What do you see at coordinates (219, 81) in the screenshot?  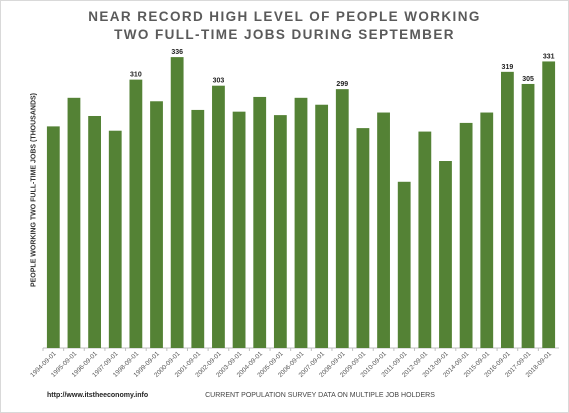 I see `data-label: 303` at bounding box center [219, 81].